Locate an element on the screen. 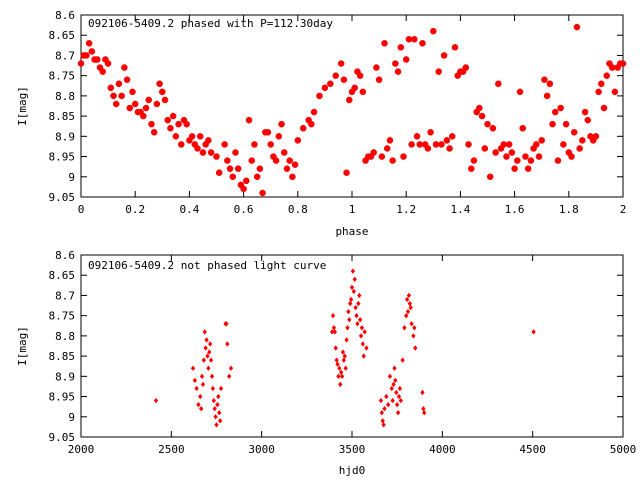 The width and height of the screenshot is (640, 480). x-tick-label: 2000 is located at coordinates (81, 449).